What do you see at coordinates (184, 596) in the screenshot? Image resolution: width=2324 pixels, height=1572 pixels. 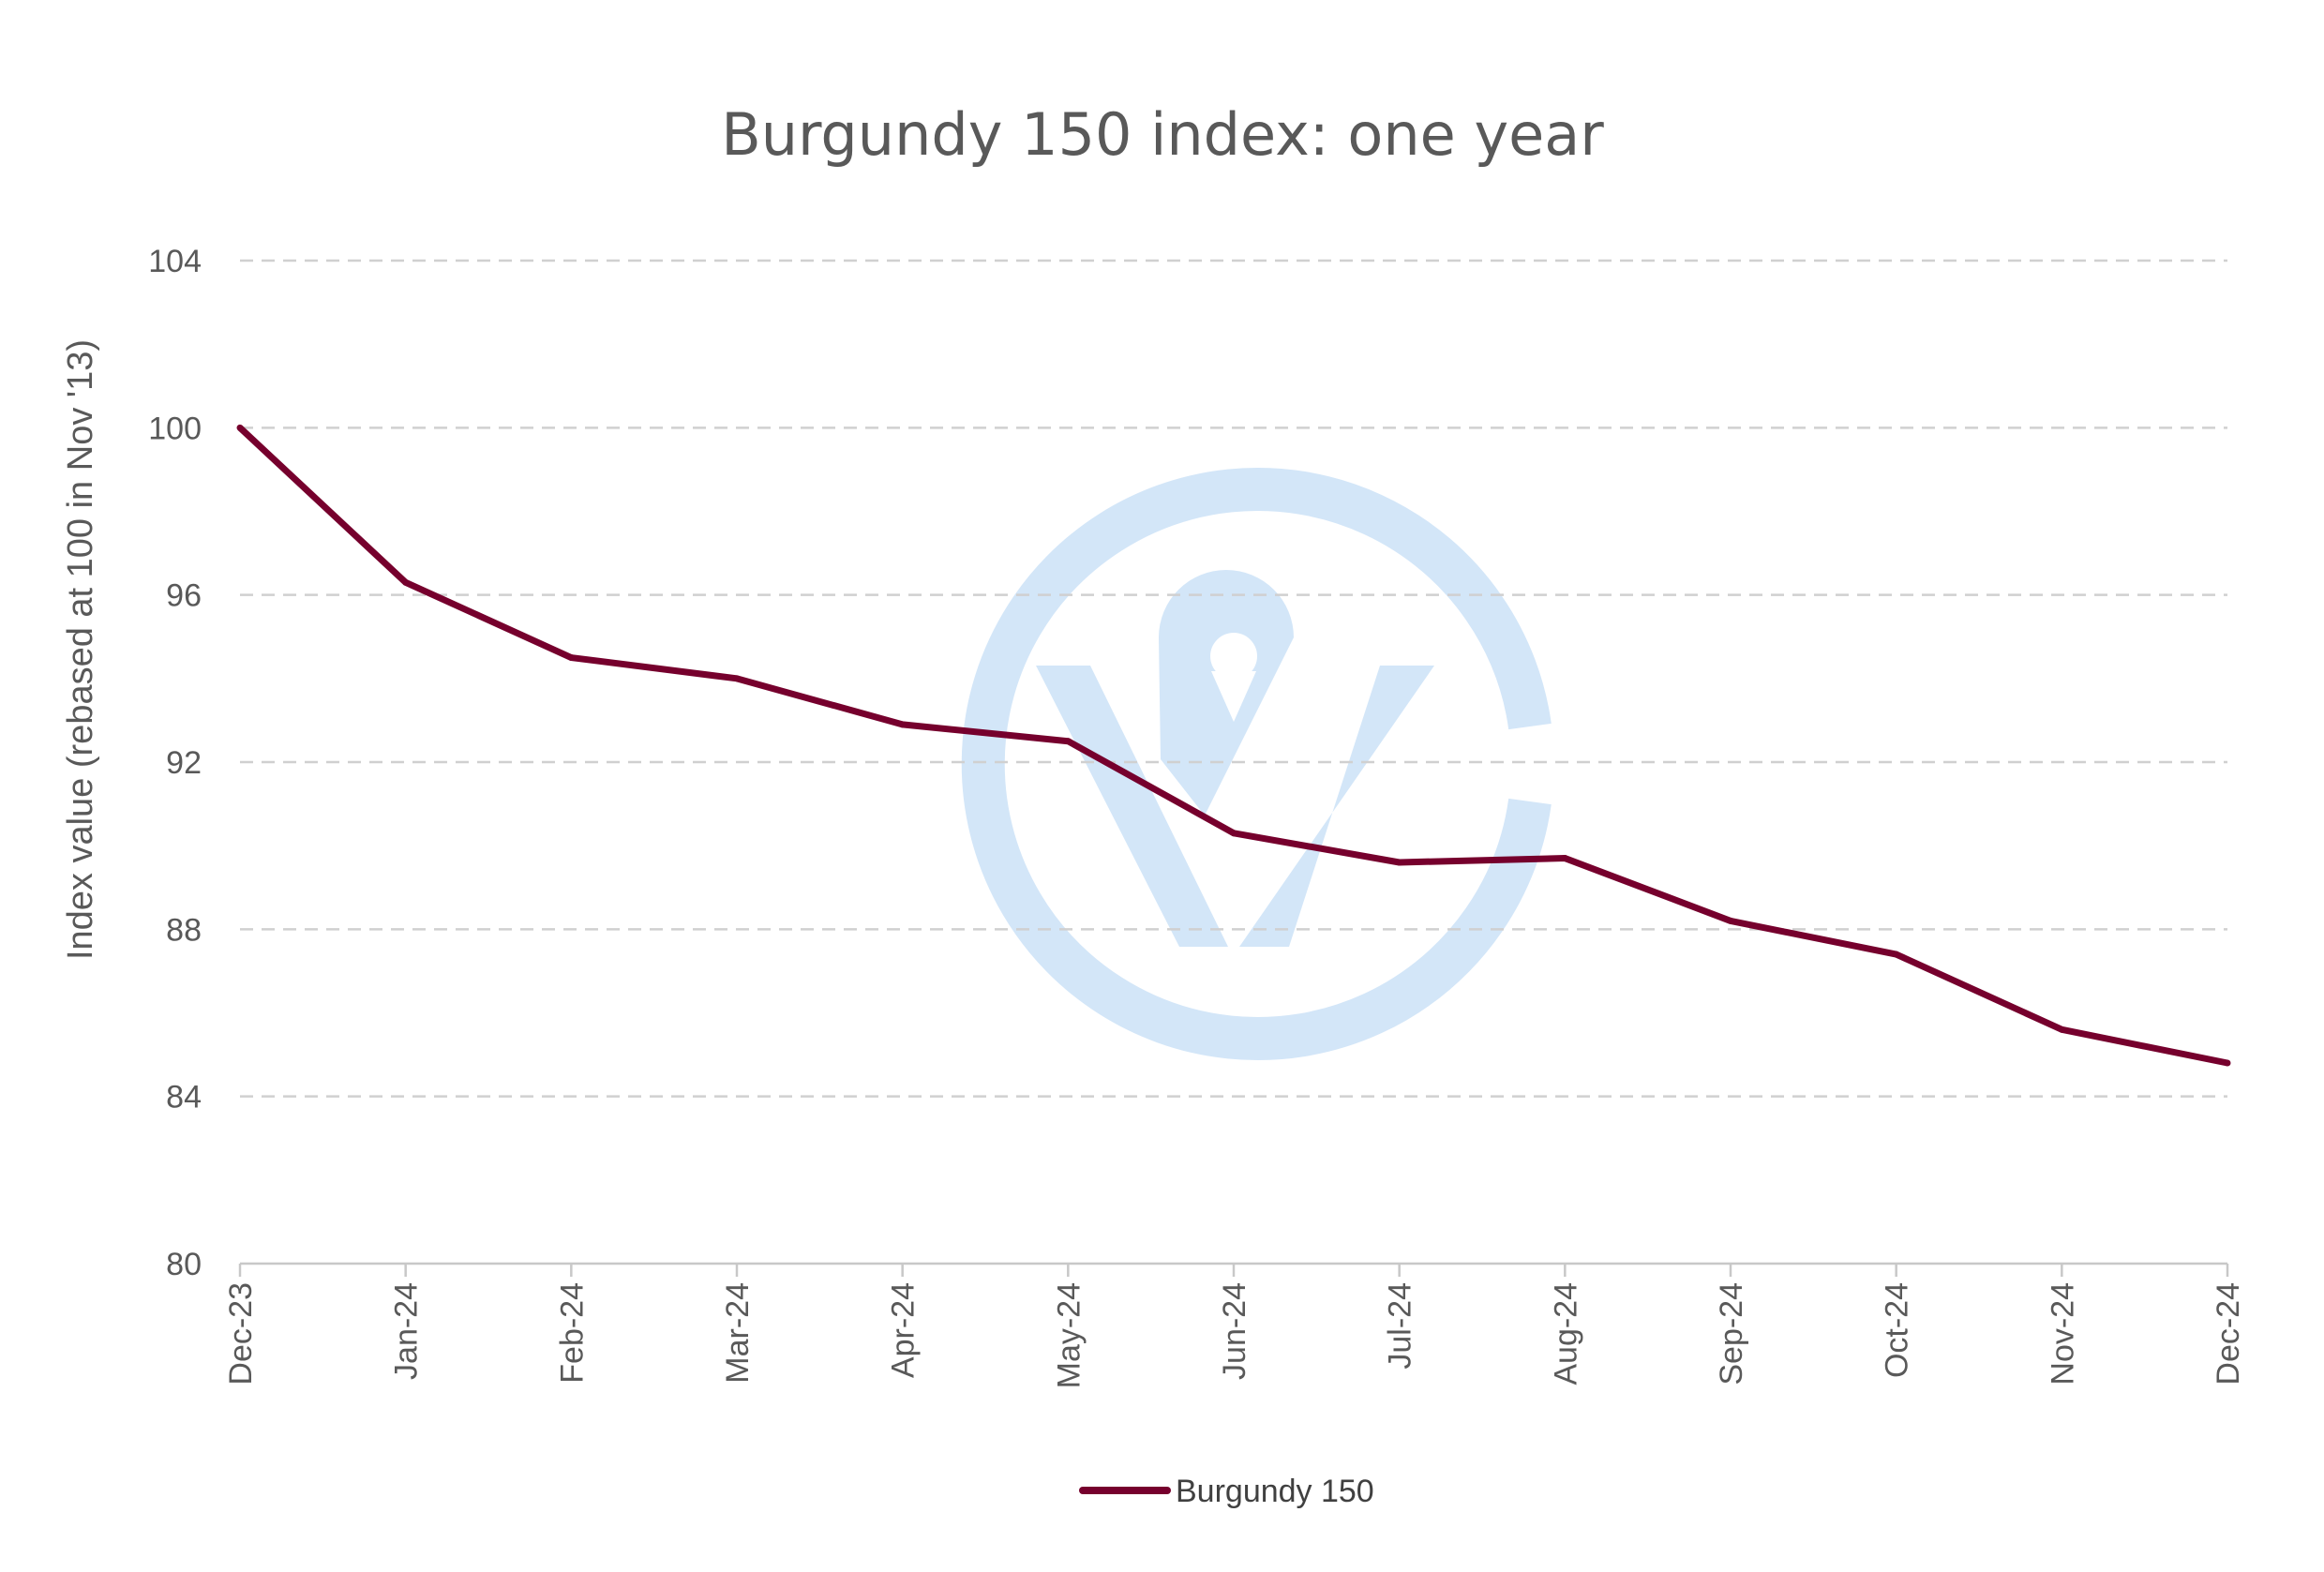 I see `y-tick-label: 96` at bounding box center [184, 596].